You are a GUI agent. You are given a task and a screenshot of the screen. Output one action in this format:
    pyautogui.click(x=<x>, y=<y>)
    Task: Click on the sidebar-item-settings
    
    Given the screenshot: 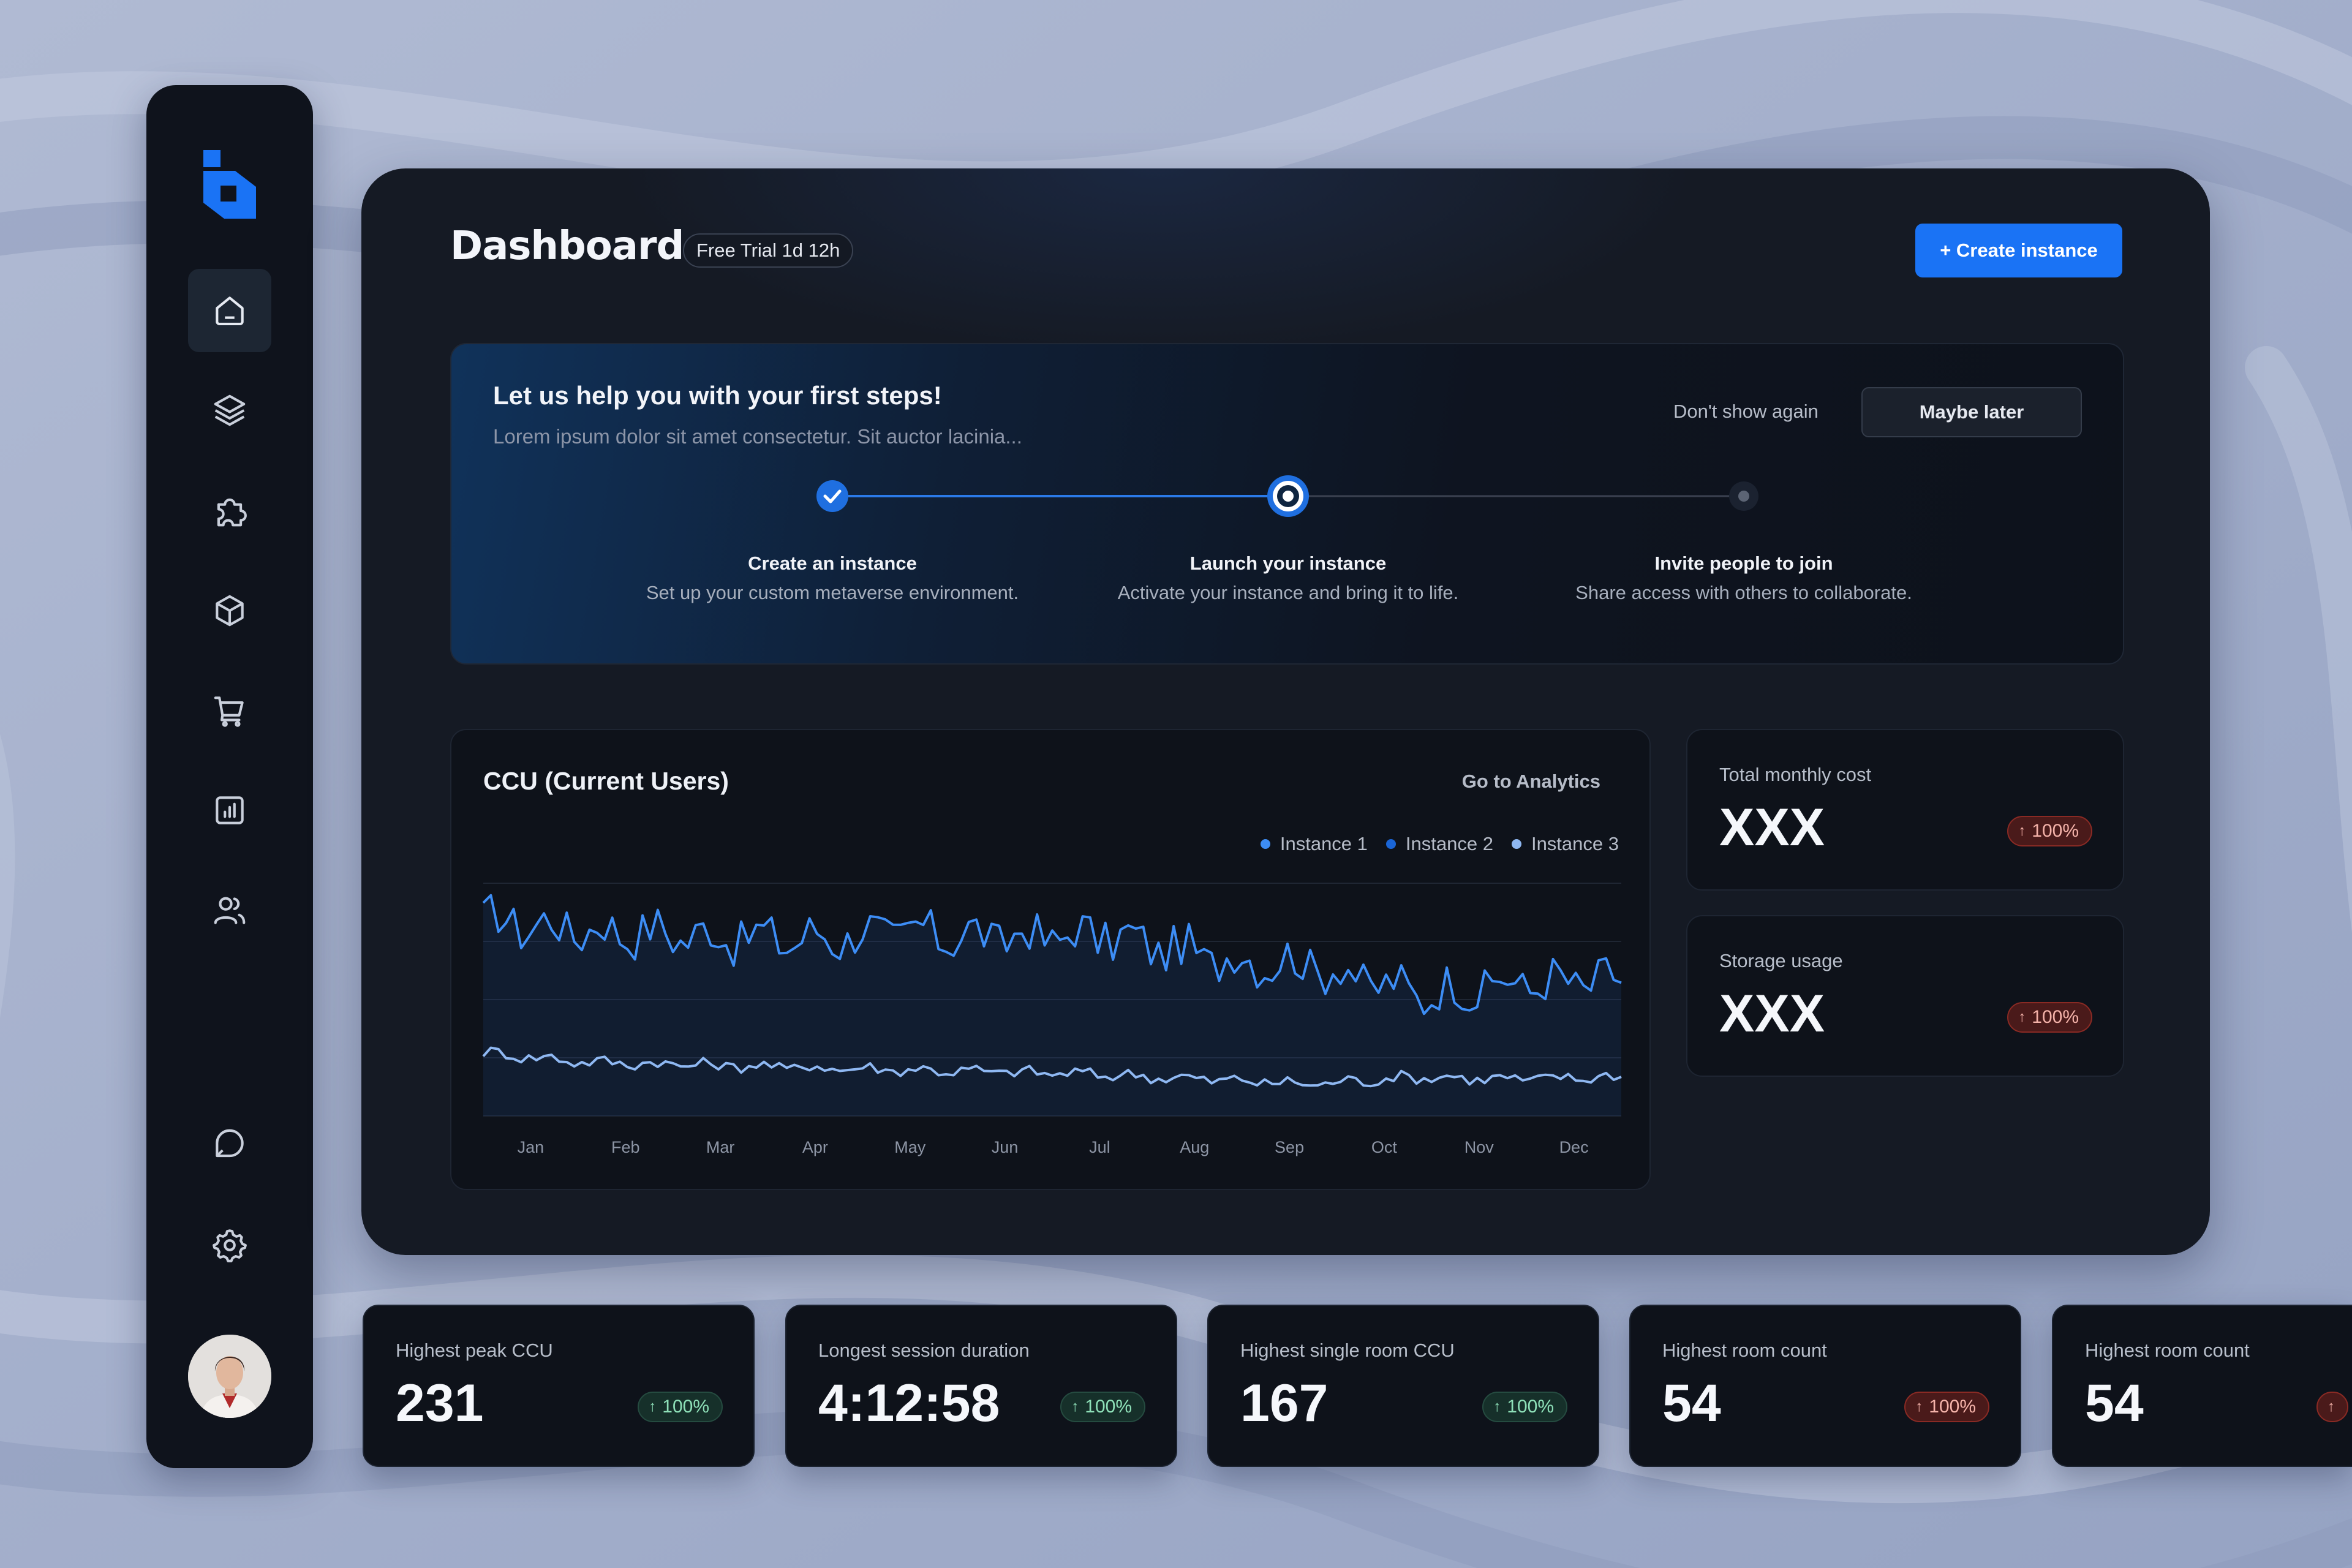 What is the action you would take?
    pyautogui.click(x=230, y=1246)
    